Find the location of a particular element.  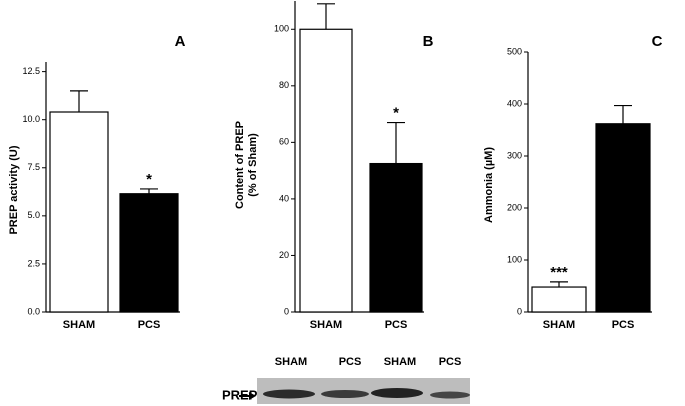

y-axis-label: PREP activity (U) is located at coordinates (14, 189).